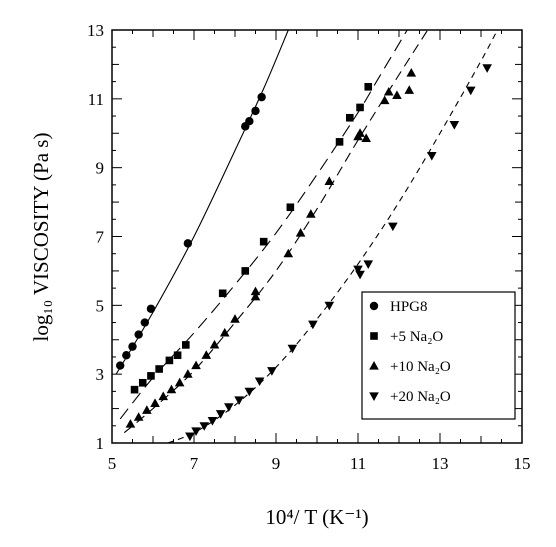 This screenshot has width=556, height=547. I want to click on legend-label: +20 Na₂O, so click(420, 397).